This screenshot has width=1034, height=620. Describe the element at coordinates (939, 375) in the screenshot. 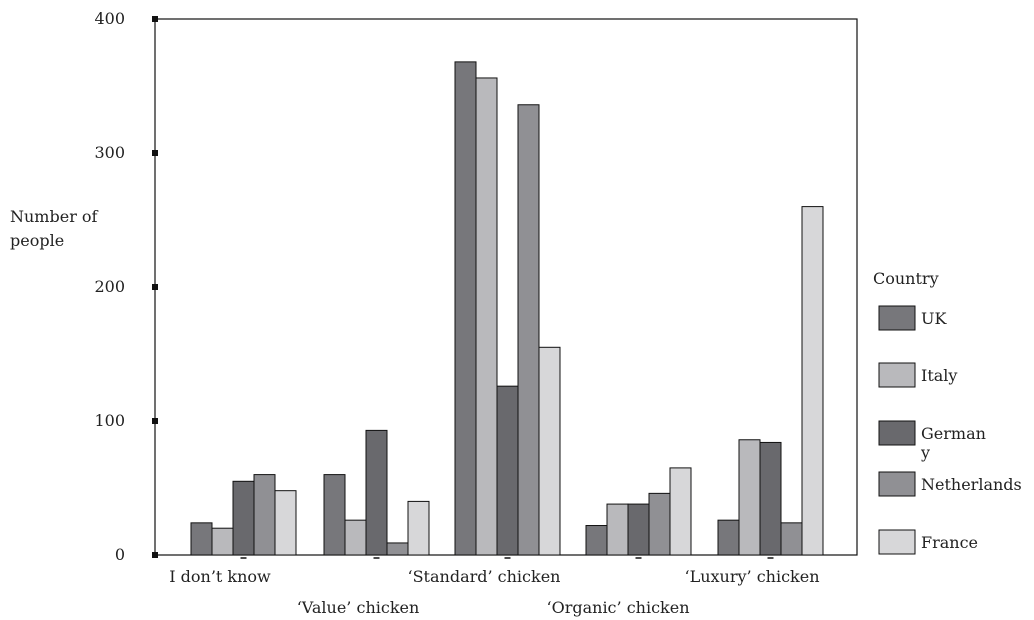

I see `legend-label: Italy` at that location.